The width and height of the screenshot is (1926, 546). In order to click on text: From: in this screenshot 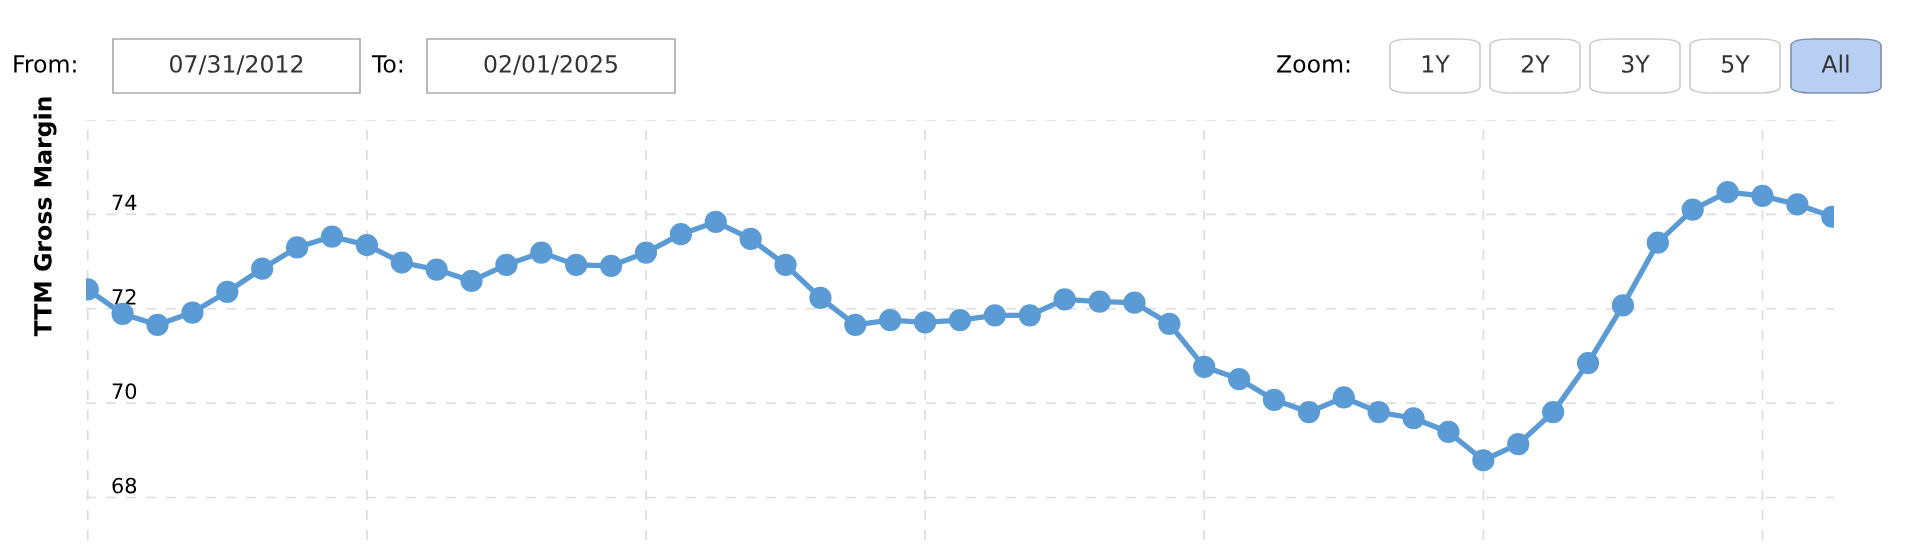, I will do `click(45, 64)`.